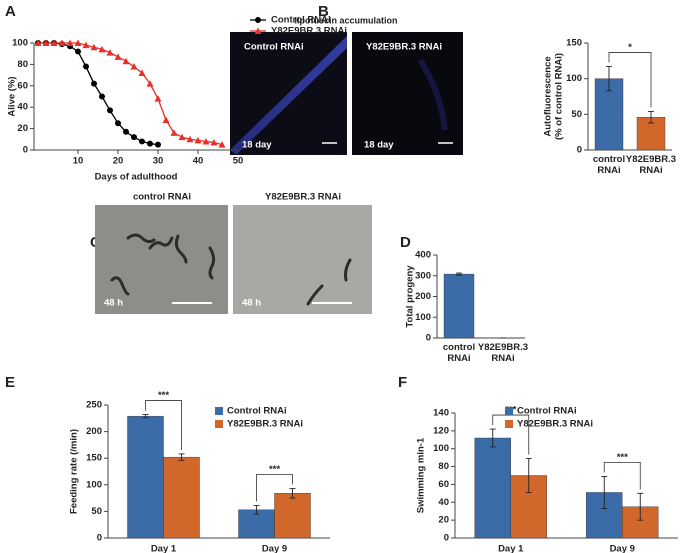 The width and height of the screenshot is (685, 553). I want to click on y-tick-label: 140, so click(441, 413).